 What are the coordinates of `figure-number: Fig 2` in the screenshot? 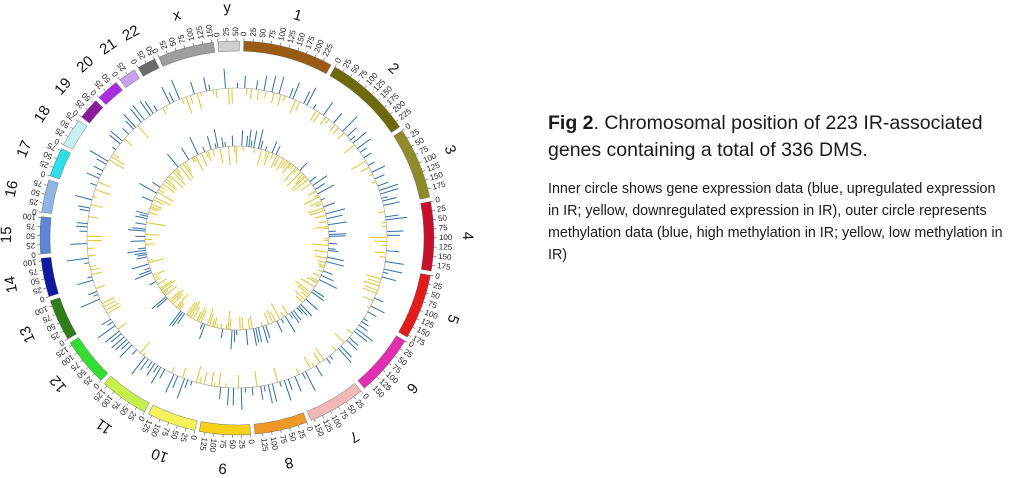 It's located at (571, 123).